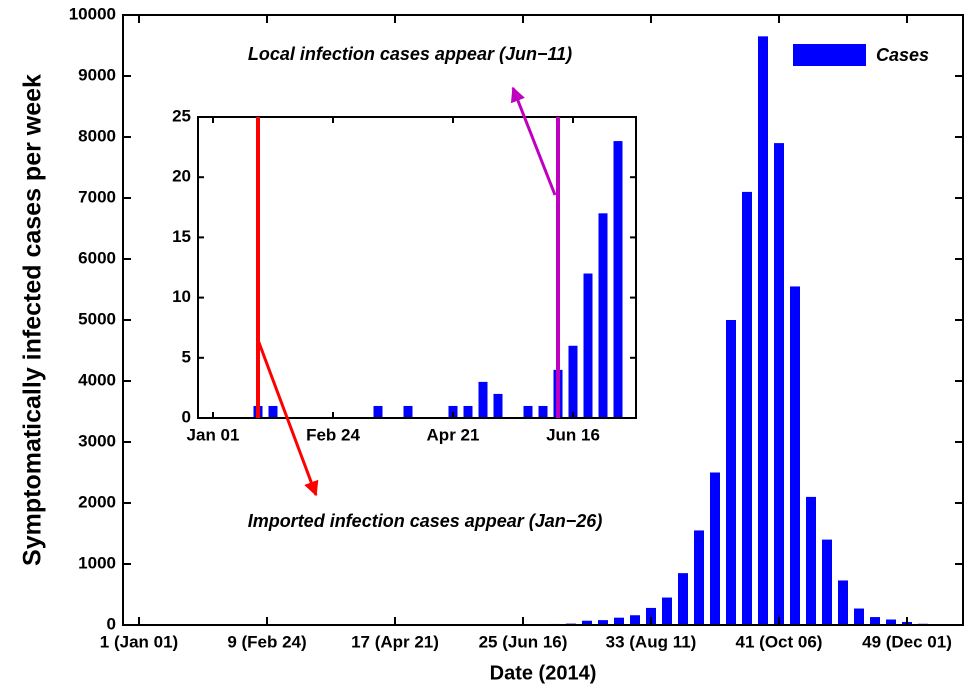  I want to click on x-tick-label: Jan 01, so click(213, 434).